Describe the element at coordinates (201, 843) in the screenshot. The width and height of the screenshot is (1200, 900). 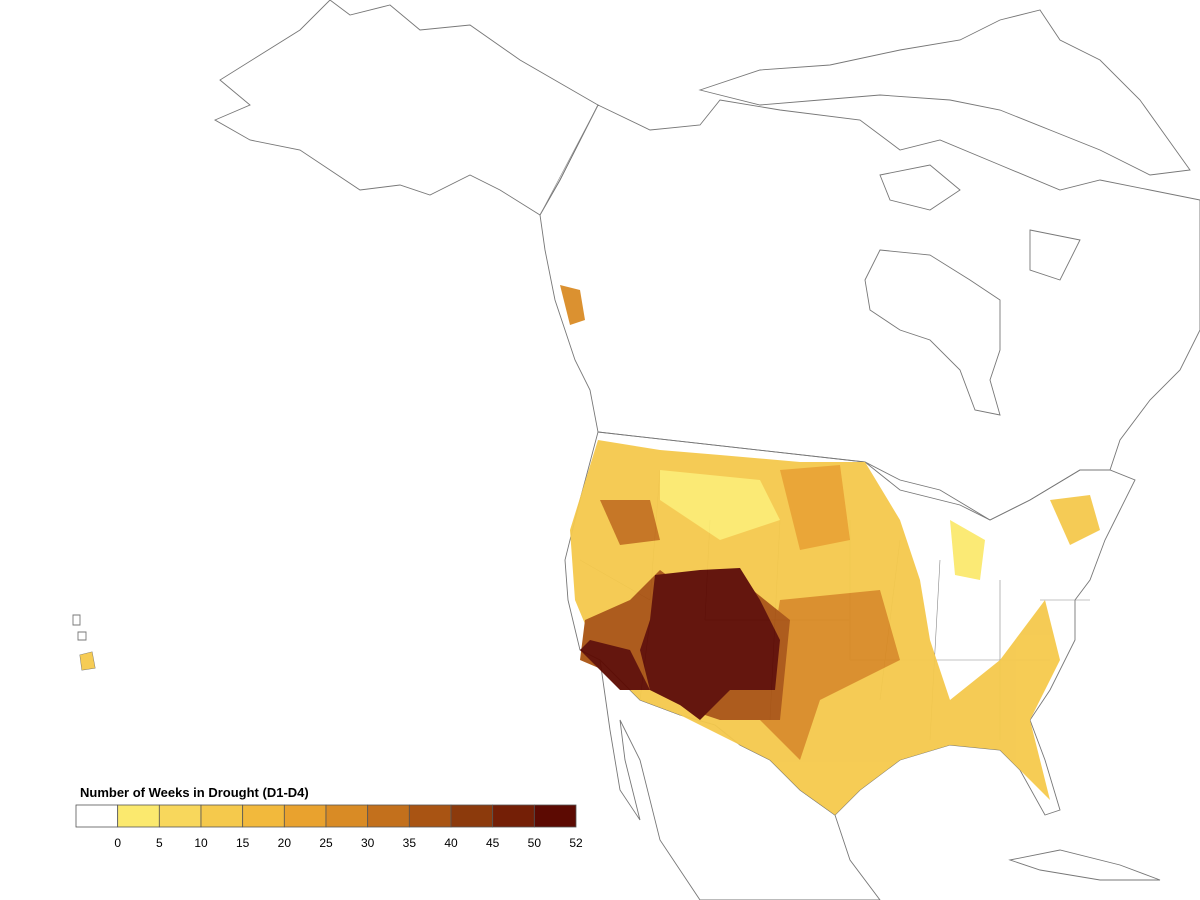
I see `legend-tick-label: 10` at that location.